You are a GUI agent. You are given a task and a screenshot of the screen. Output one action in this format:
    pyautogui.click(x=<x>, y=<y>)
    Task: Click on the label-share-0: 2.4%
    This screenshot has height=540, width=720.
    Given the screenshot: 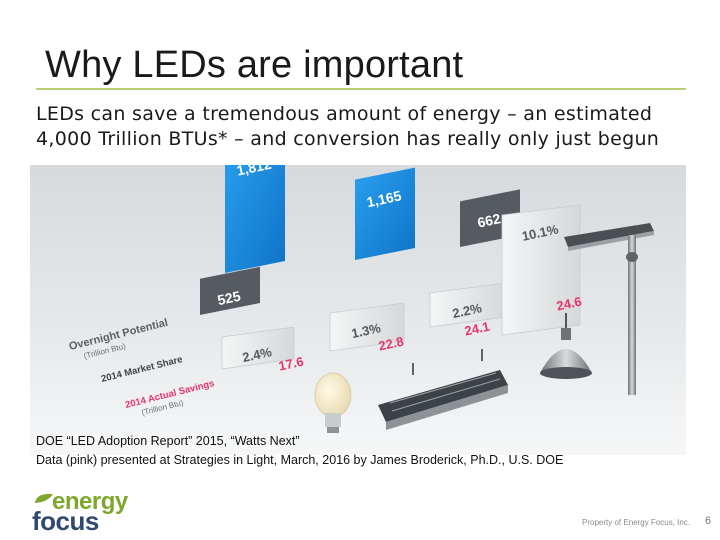 What is the action you would take?
    pyautogui.click(x=257, y=354)
    